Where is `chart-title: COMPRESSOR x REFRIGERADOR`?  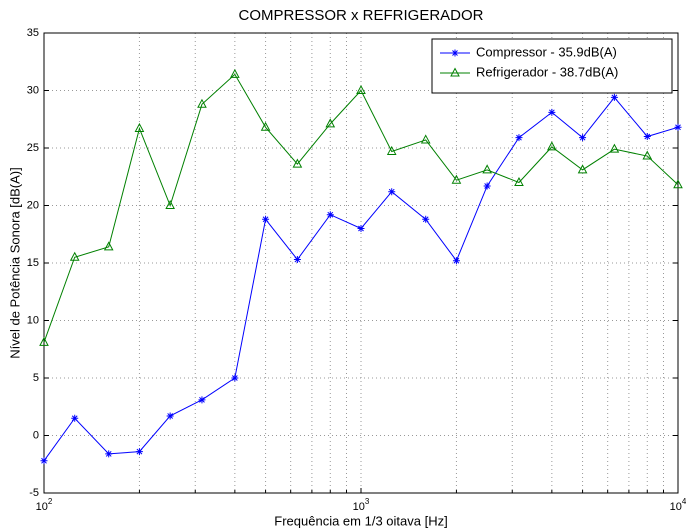 chart-title: COMPRESSOR x REFRIGERADOR is located at coordinates (360, 15).